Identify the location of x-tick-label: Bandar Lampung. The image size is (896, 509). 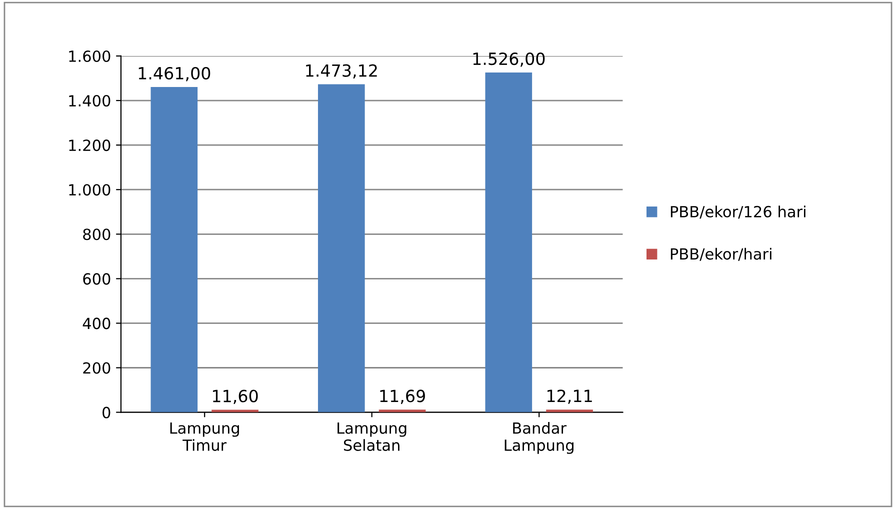
(539, 438).